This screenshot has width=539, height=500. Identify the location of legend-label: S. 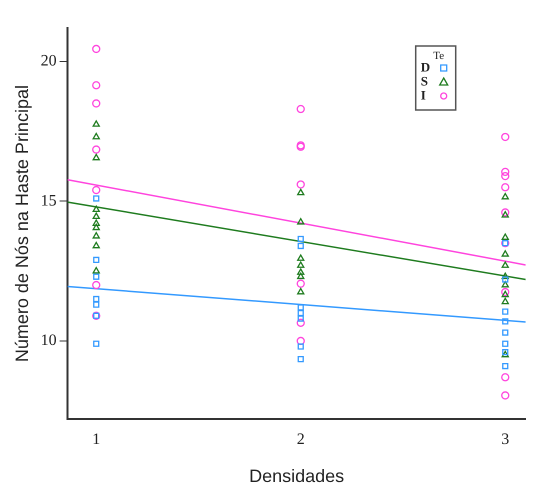
(424, 80).